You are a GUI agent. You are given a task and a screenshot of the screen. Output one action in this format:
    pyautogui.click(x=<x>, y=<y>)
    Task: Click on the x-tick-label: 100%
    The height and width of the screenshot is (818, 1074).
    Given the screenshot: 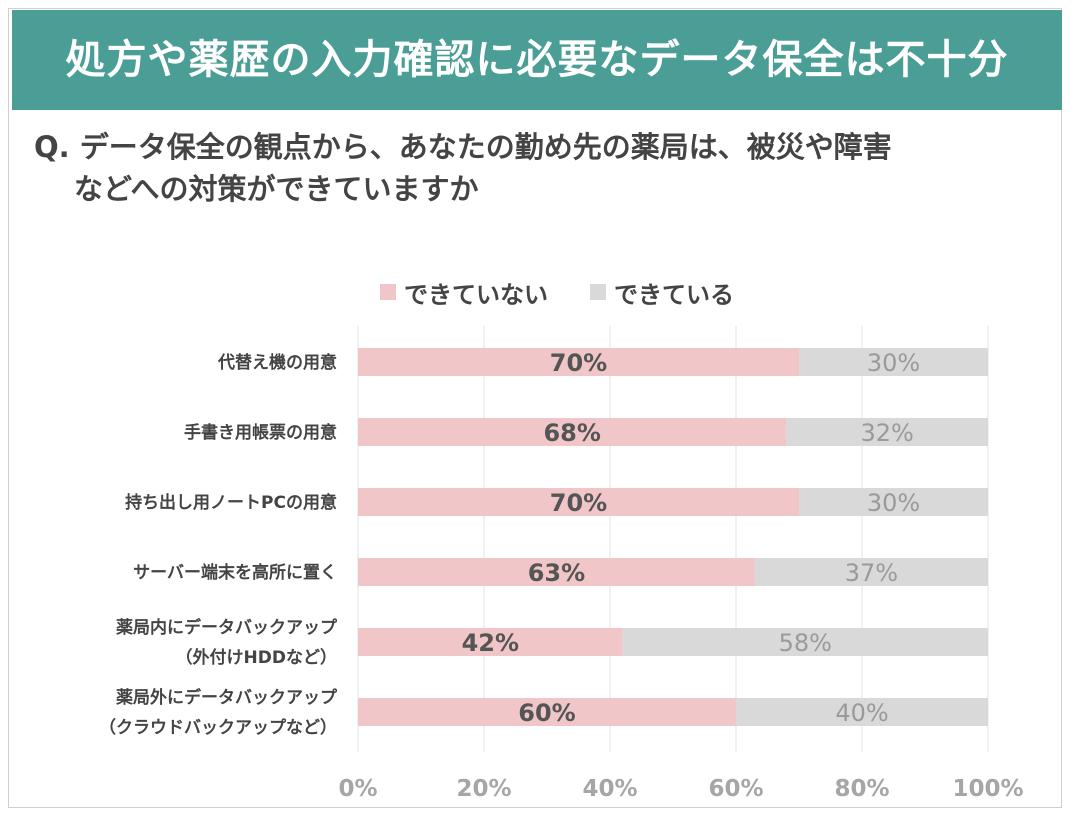 What is the action you would take?
    pyautogui.click(x=987, y=789)
    